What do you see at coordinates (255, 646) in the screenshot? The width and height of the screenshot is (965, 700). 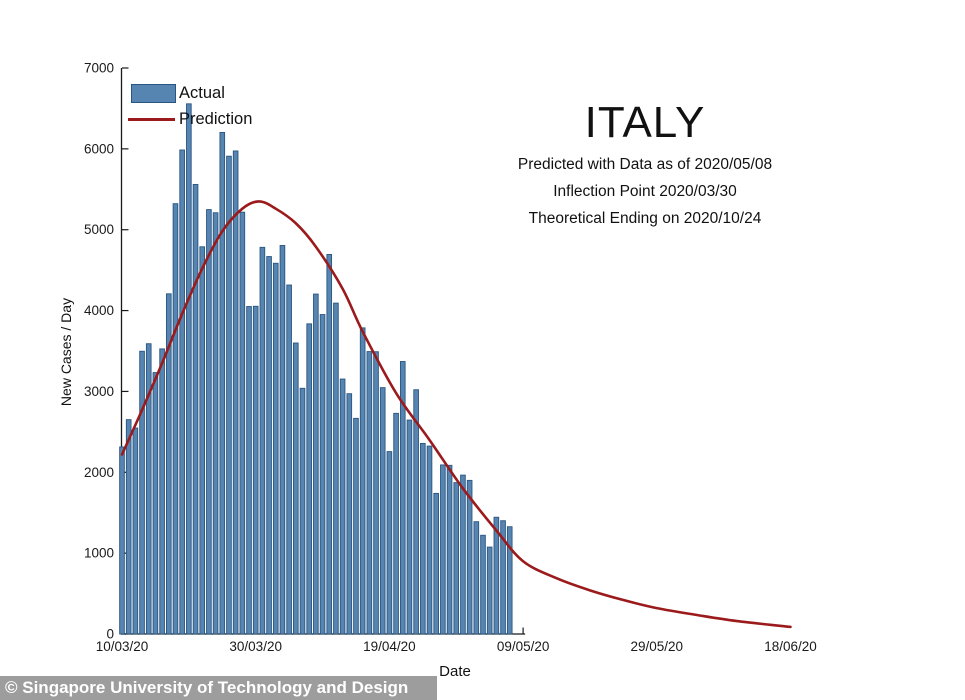 I see `x-tick-label: 30/03/20` at bounding box center [255, 646].